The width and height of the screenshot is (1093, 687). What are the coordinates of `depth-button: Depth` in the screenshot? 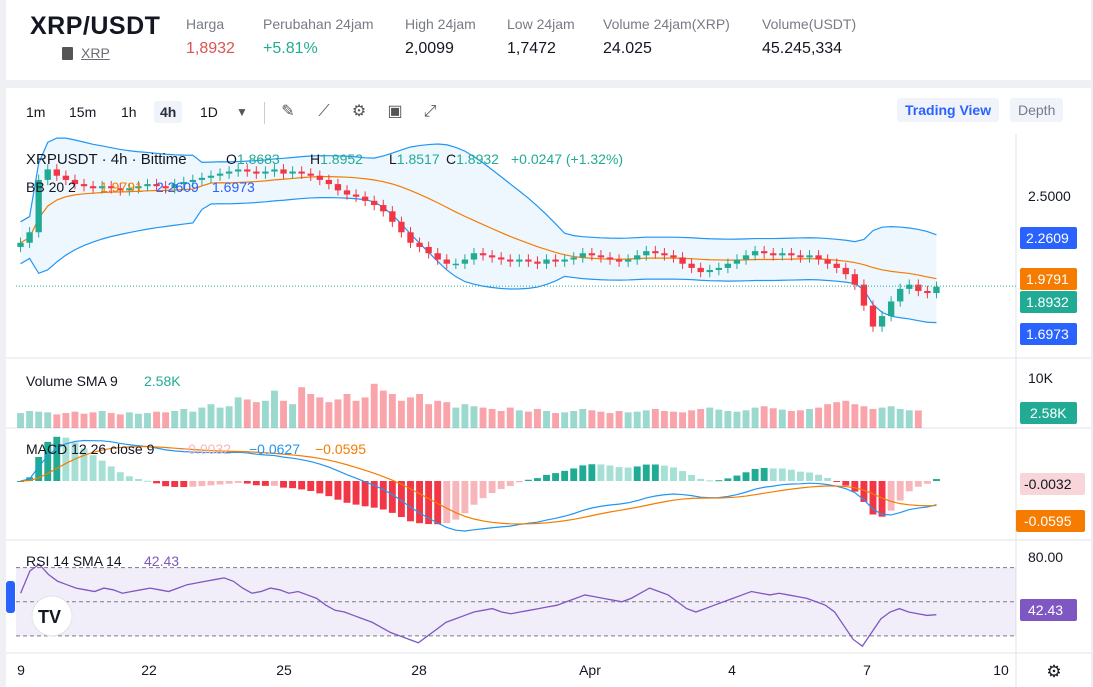 It's located at (1037, 110).